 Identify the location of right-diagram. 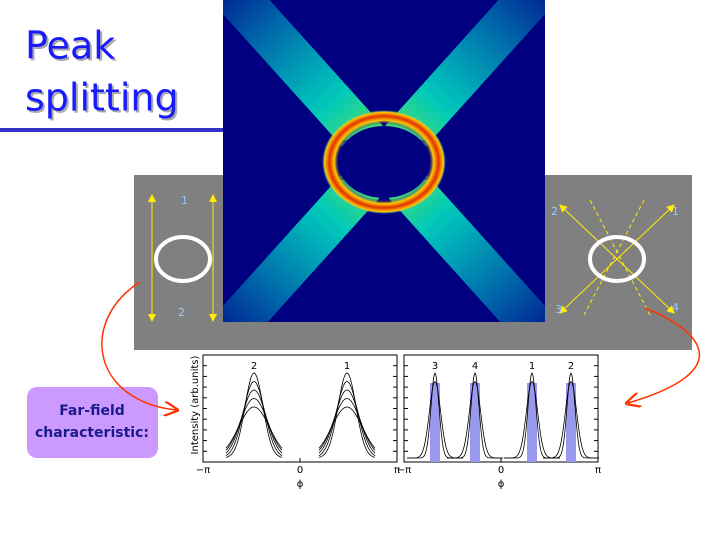
(617, 257).